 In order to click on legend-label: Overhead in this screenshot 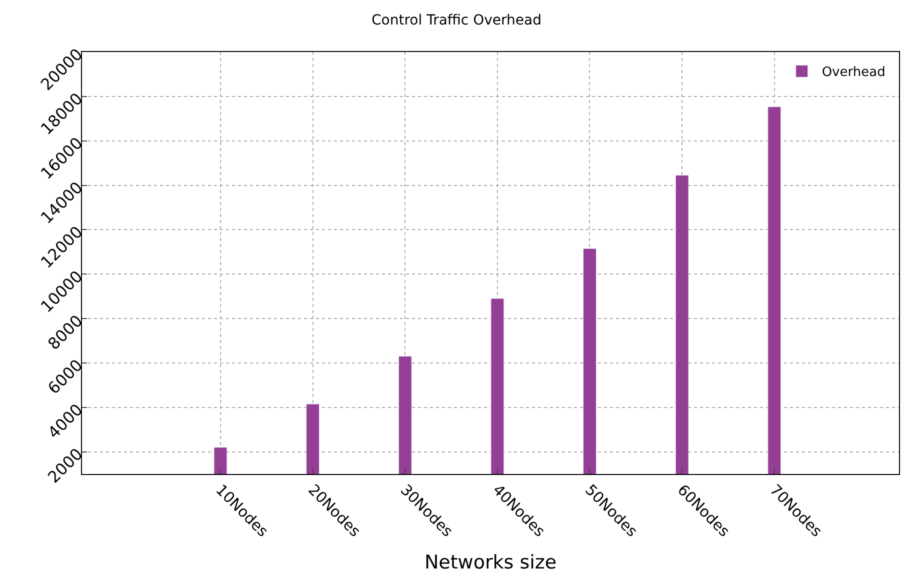, I will do `click(854, 72)`.